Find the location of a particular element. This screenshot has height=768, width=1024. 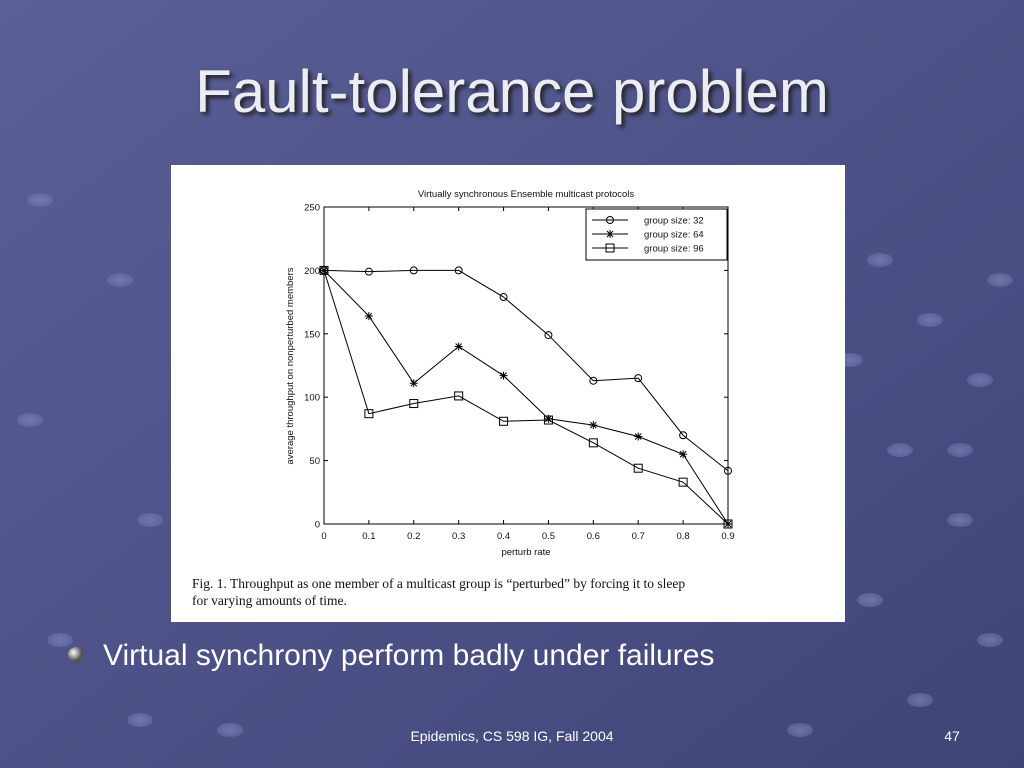

slide-title: Fault-tolerance problem is located at coordinates (512, 91).